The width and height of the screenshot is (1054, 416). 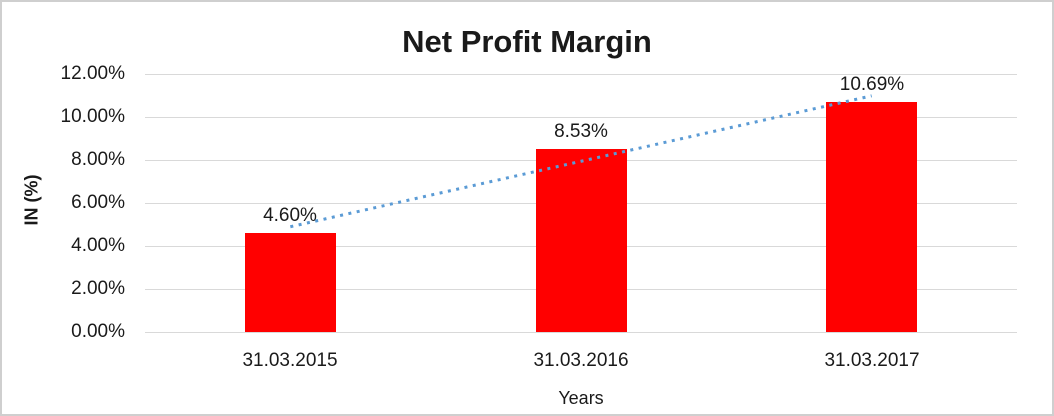 I want to click on bar-31-03-2016, so click(x=581, y=240).